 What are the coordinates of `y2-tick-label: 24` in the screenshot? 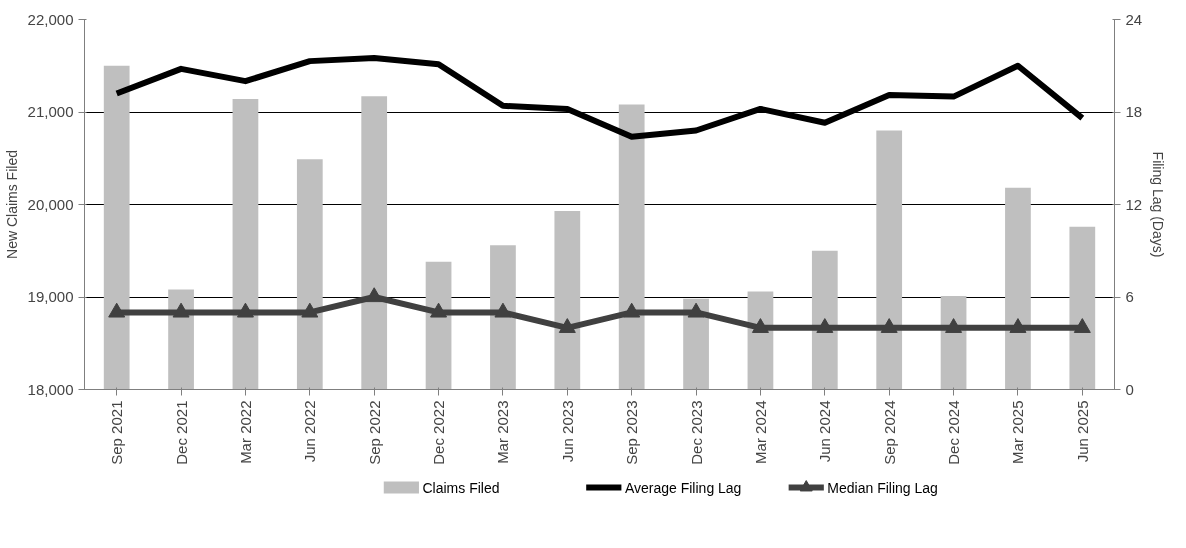 It's located at (1134, 19).